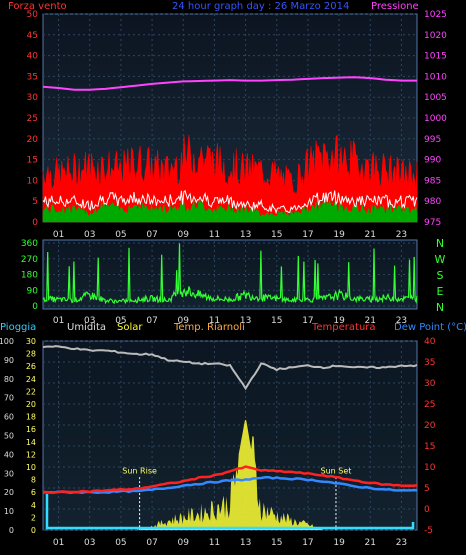 Image resolution: width=466 pixels, height=555 pixels. What do you see at coordinates (430, 468) in the screenshot?
I see `temperature-y-tick: 10` at bounding box center [430, 468].